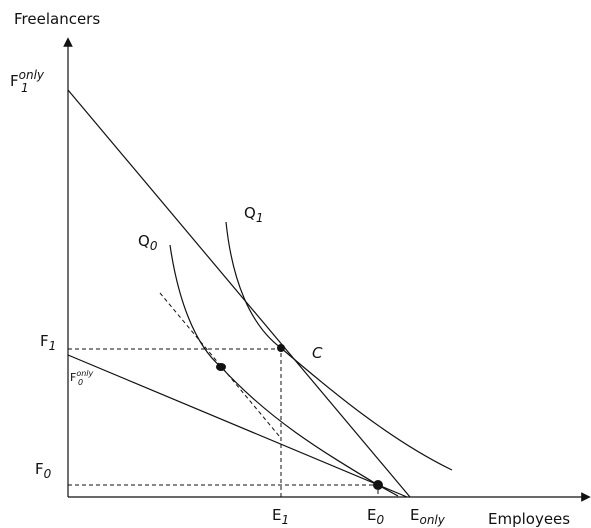 This screenshot has height=528, width=591. Describe the element at coordinates (221, 367) in the screenshot. I see `point-tangent` at that location.